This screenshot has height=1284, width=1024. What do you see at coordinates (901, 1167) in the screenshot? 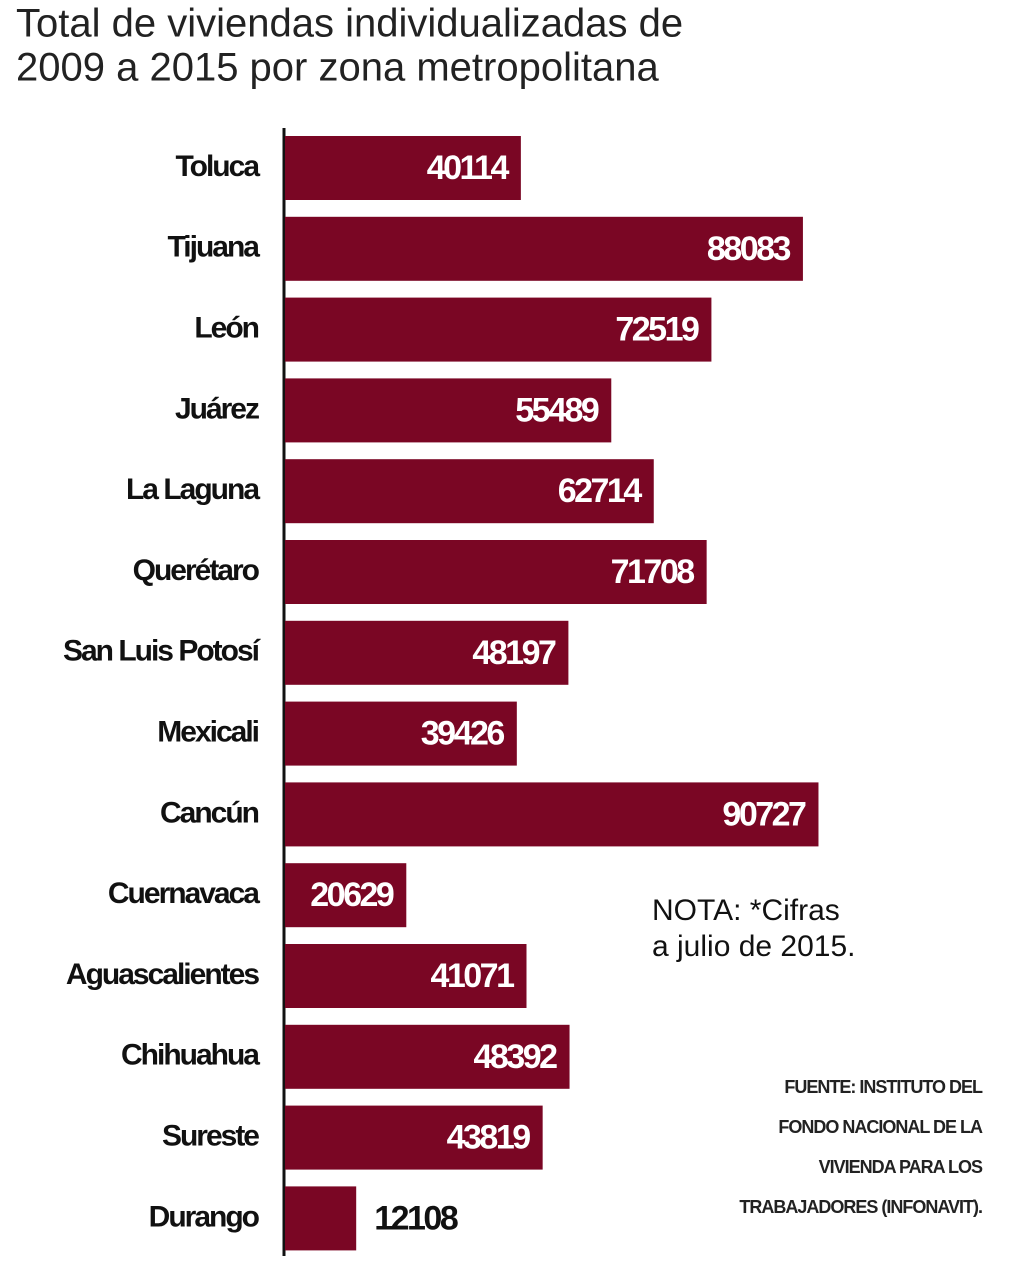
I see `source: VIVIENDA PARA LOS` at bounding box center [901, 1167].